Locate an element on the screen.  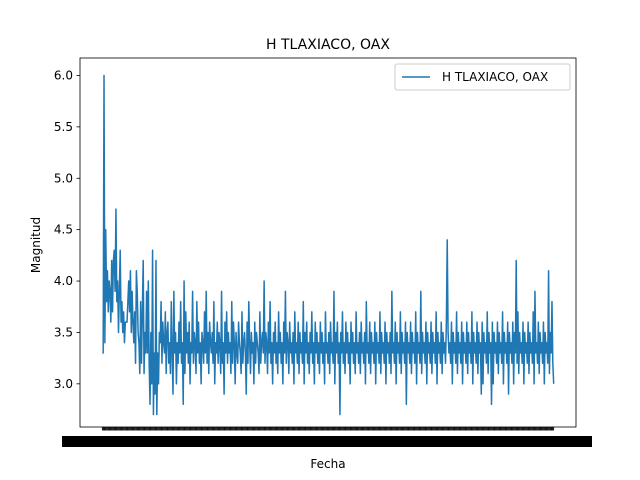
legend-entry: H TLAXIACO, OAX is located at coordinates (495, 77).